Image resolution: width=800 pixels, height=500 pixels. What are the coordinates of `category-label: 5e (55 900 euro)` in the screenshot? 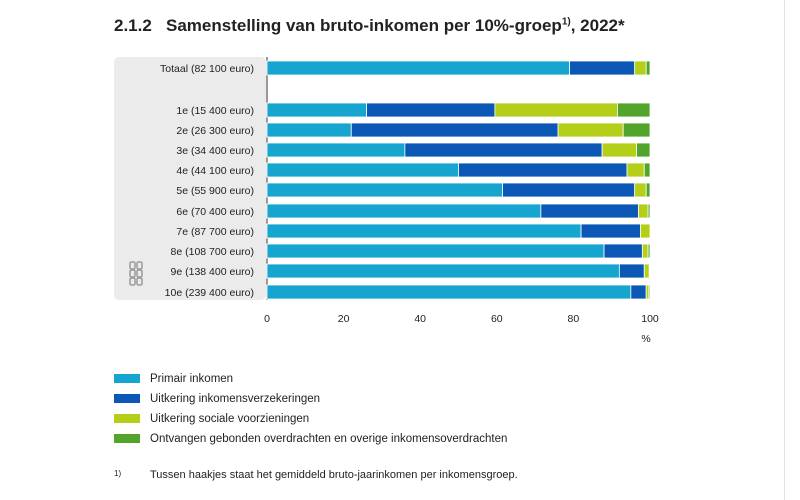 It's located at (215, 191).